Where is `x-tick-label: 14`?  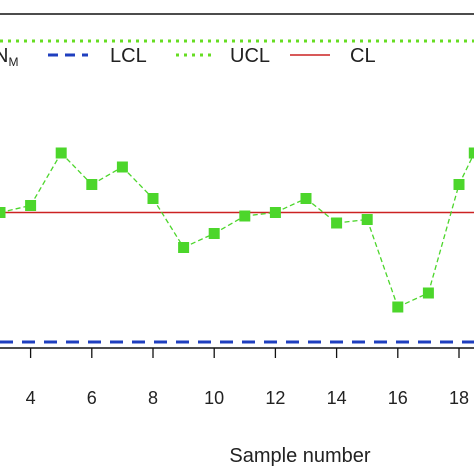 x-tick-label: 14 is located at coordinates (337, 398).